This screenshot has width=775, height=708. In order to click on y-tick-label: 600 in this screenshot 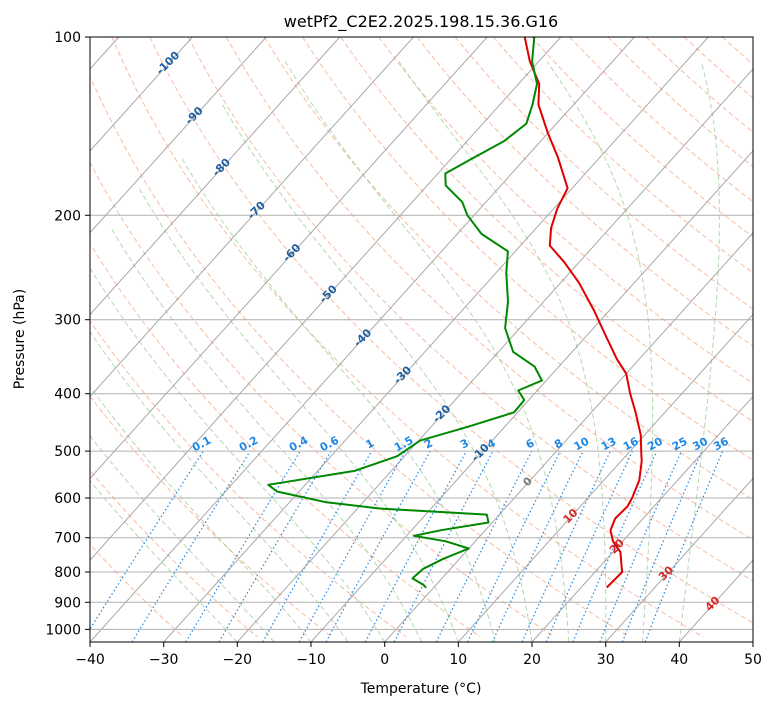, I will do `click(67, 499)`.